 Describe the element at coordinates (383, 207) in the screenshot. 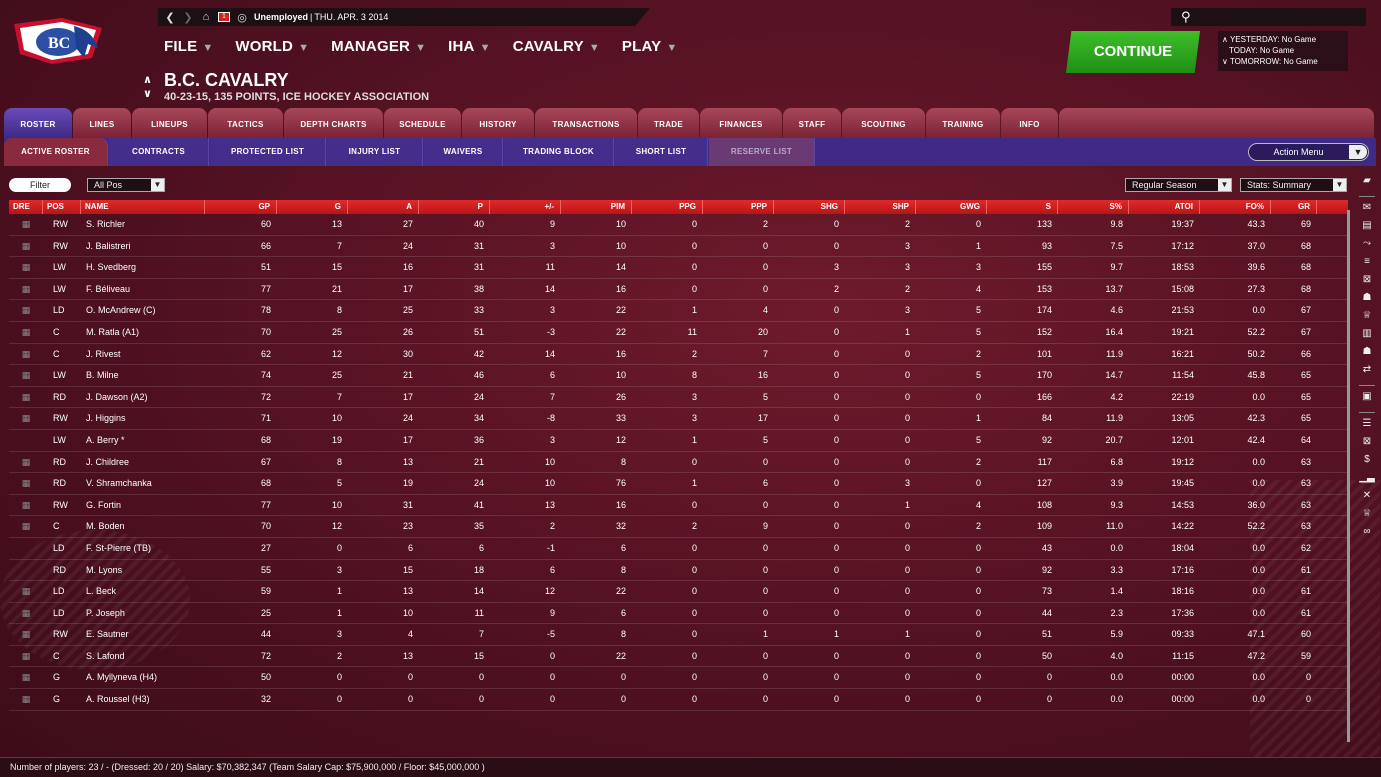

I see `column-header: A` at that location.